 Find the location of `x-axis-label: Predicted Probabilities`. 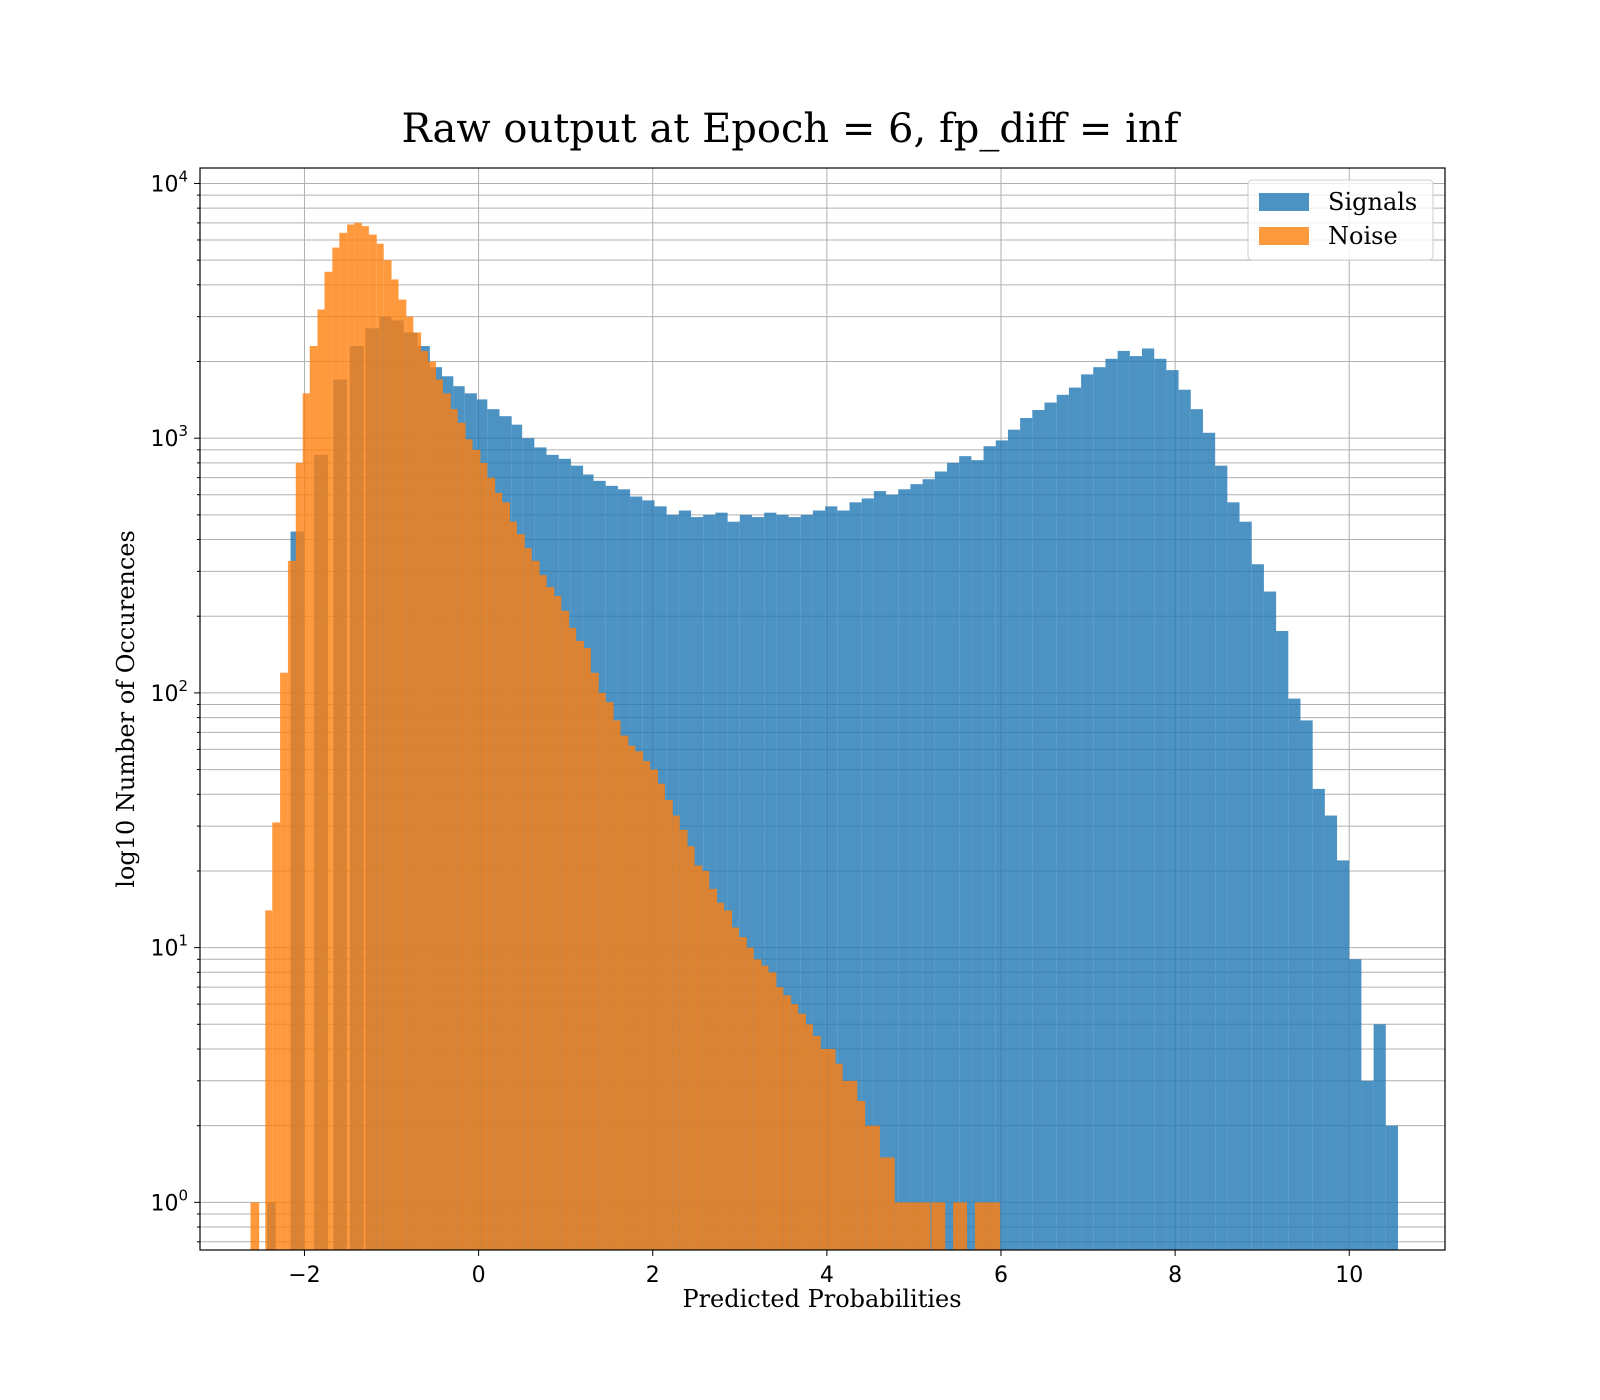

x-axis-label: Predicted Probabilities is located at coordinates (821, 1299).